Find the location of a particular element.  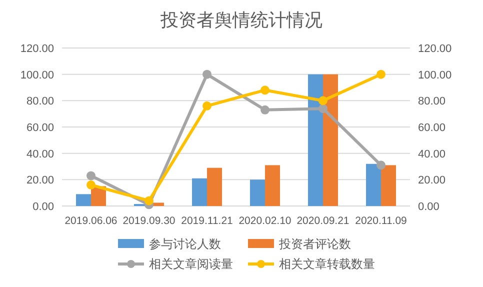

y-tick-label: 80.00 is located at coordinates (40, 102).